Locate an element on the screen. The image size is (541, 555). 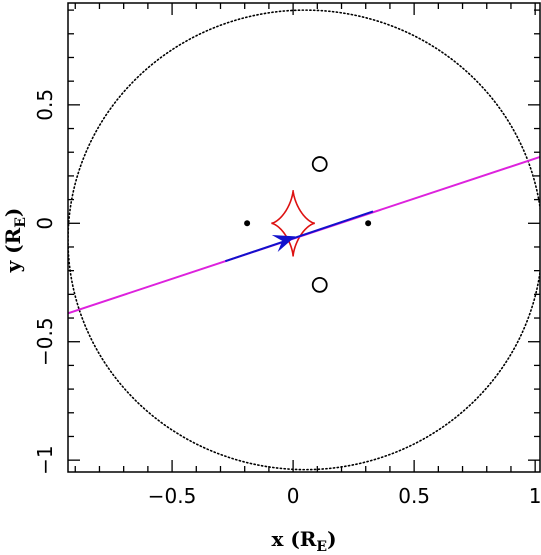
y-tick-label: 0.5 is located at coordinates (45, 105).